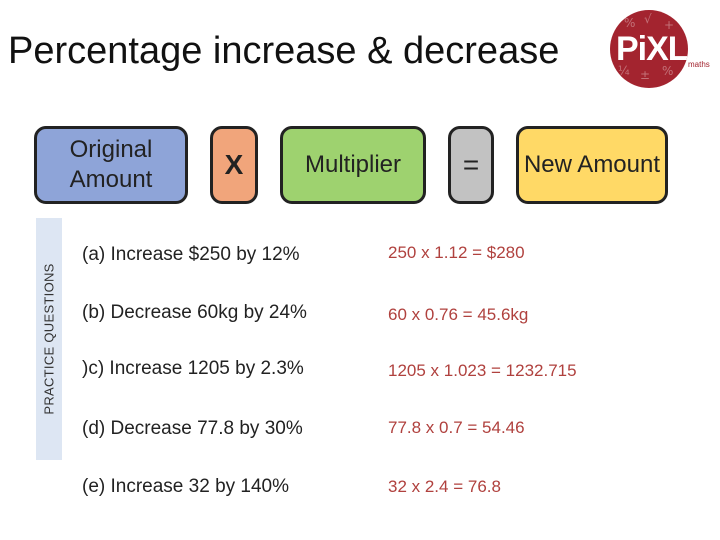 The height and width of the screenshot is (540, 720). Describe the element at coordinates (482, 370) in the screenshot. I see `answer-c: 1205 x 1.023 = 1232.715` at that location.